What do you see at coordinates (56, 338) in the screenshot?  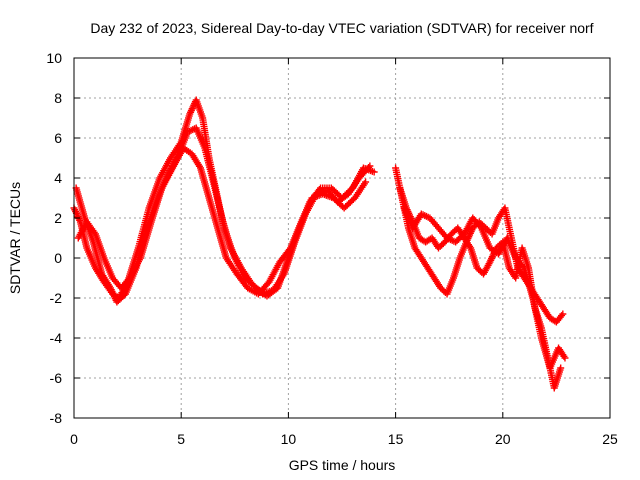 I see `y-tick-label: -4` at bounding box center [56, 338].